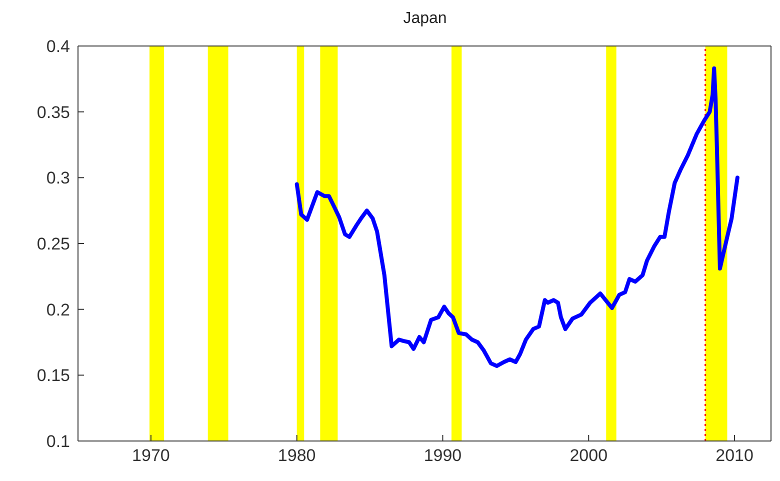 This screenshot has height=481, width=780. I want to click on y-tick-label: 0.1, so click(58, 442).